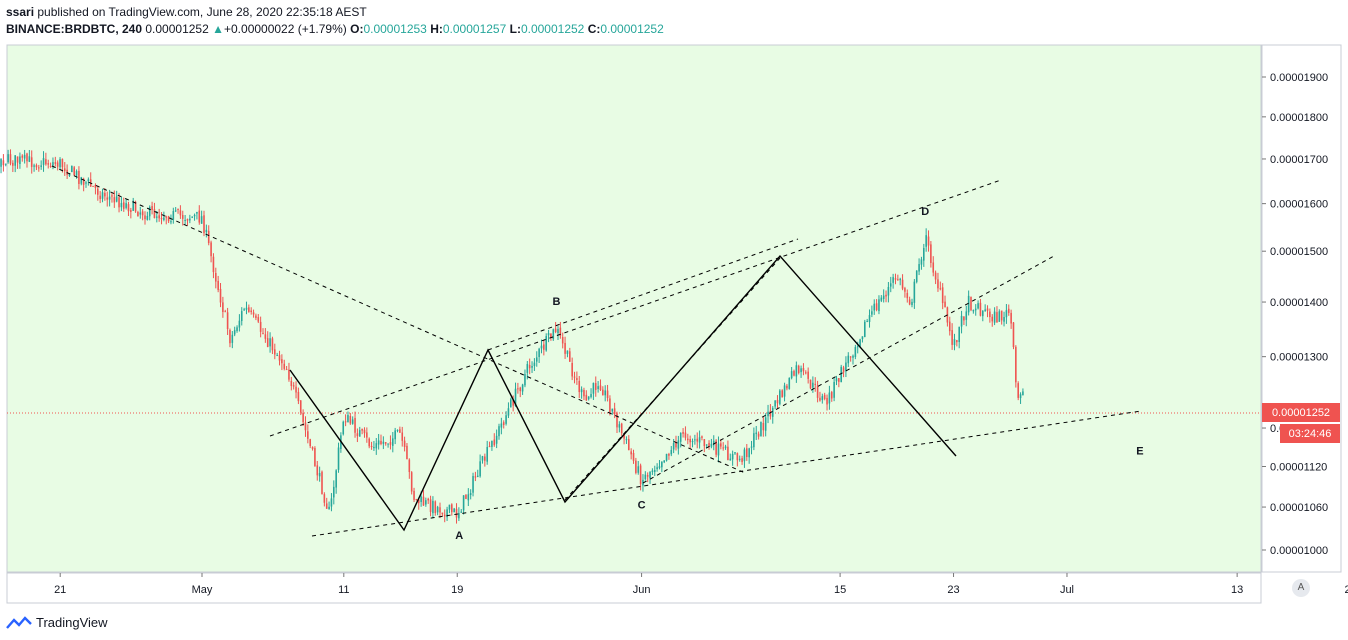  I want to click on time-tick-label: Jun, so click(642, 590).